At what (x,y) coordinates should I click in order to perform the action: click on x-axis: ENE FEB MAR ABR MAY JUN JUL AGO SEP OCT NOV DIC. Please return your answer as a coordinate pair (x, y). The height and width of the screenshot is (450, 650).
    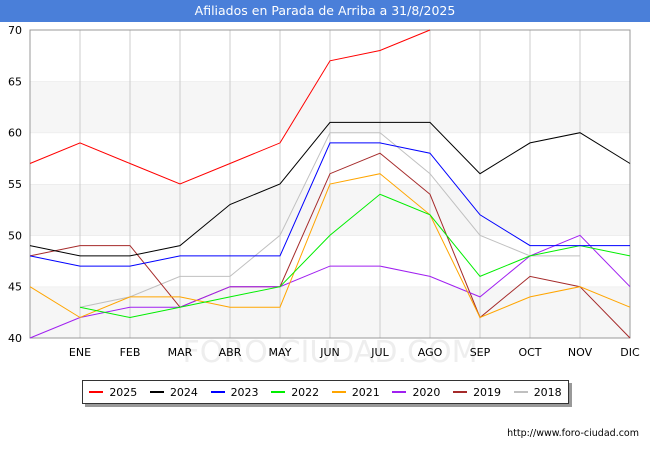
    Looking at the image, I should click on (354, 352).